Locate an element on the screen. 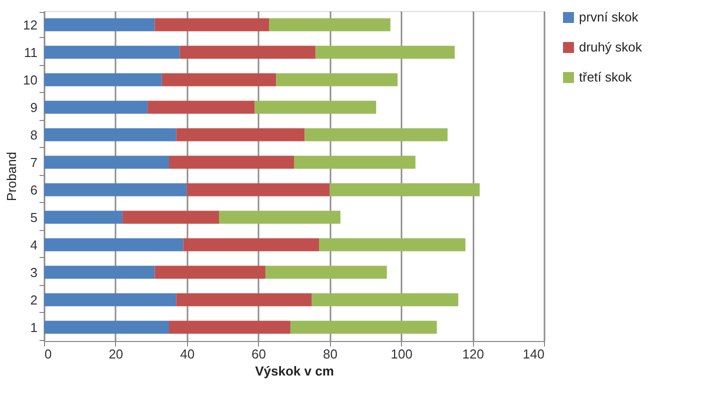 This screenshot has height=418, width=705. y-tick-label: 6 is located at coordinates (34, 190).